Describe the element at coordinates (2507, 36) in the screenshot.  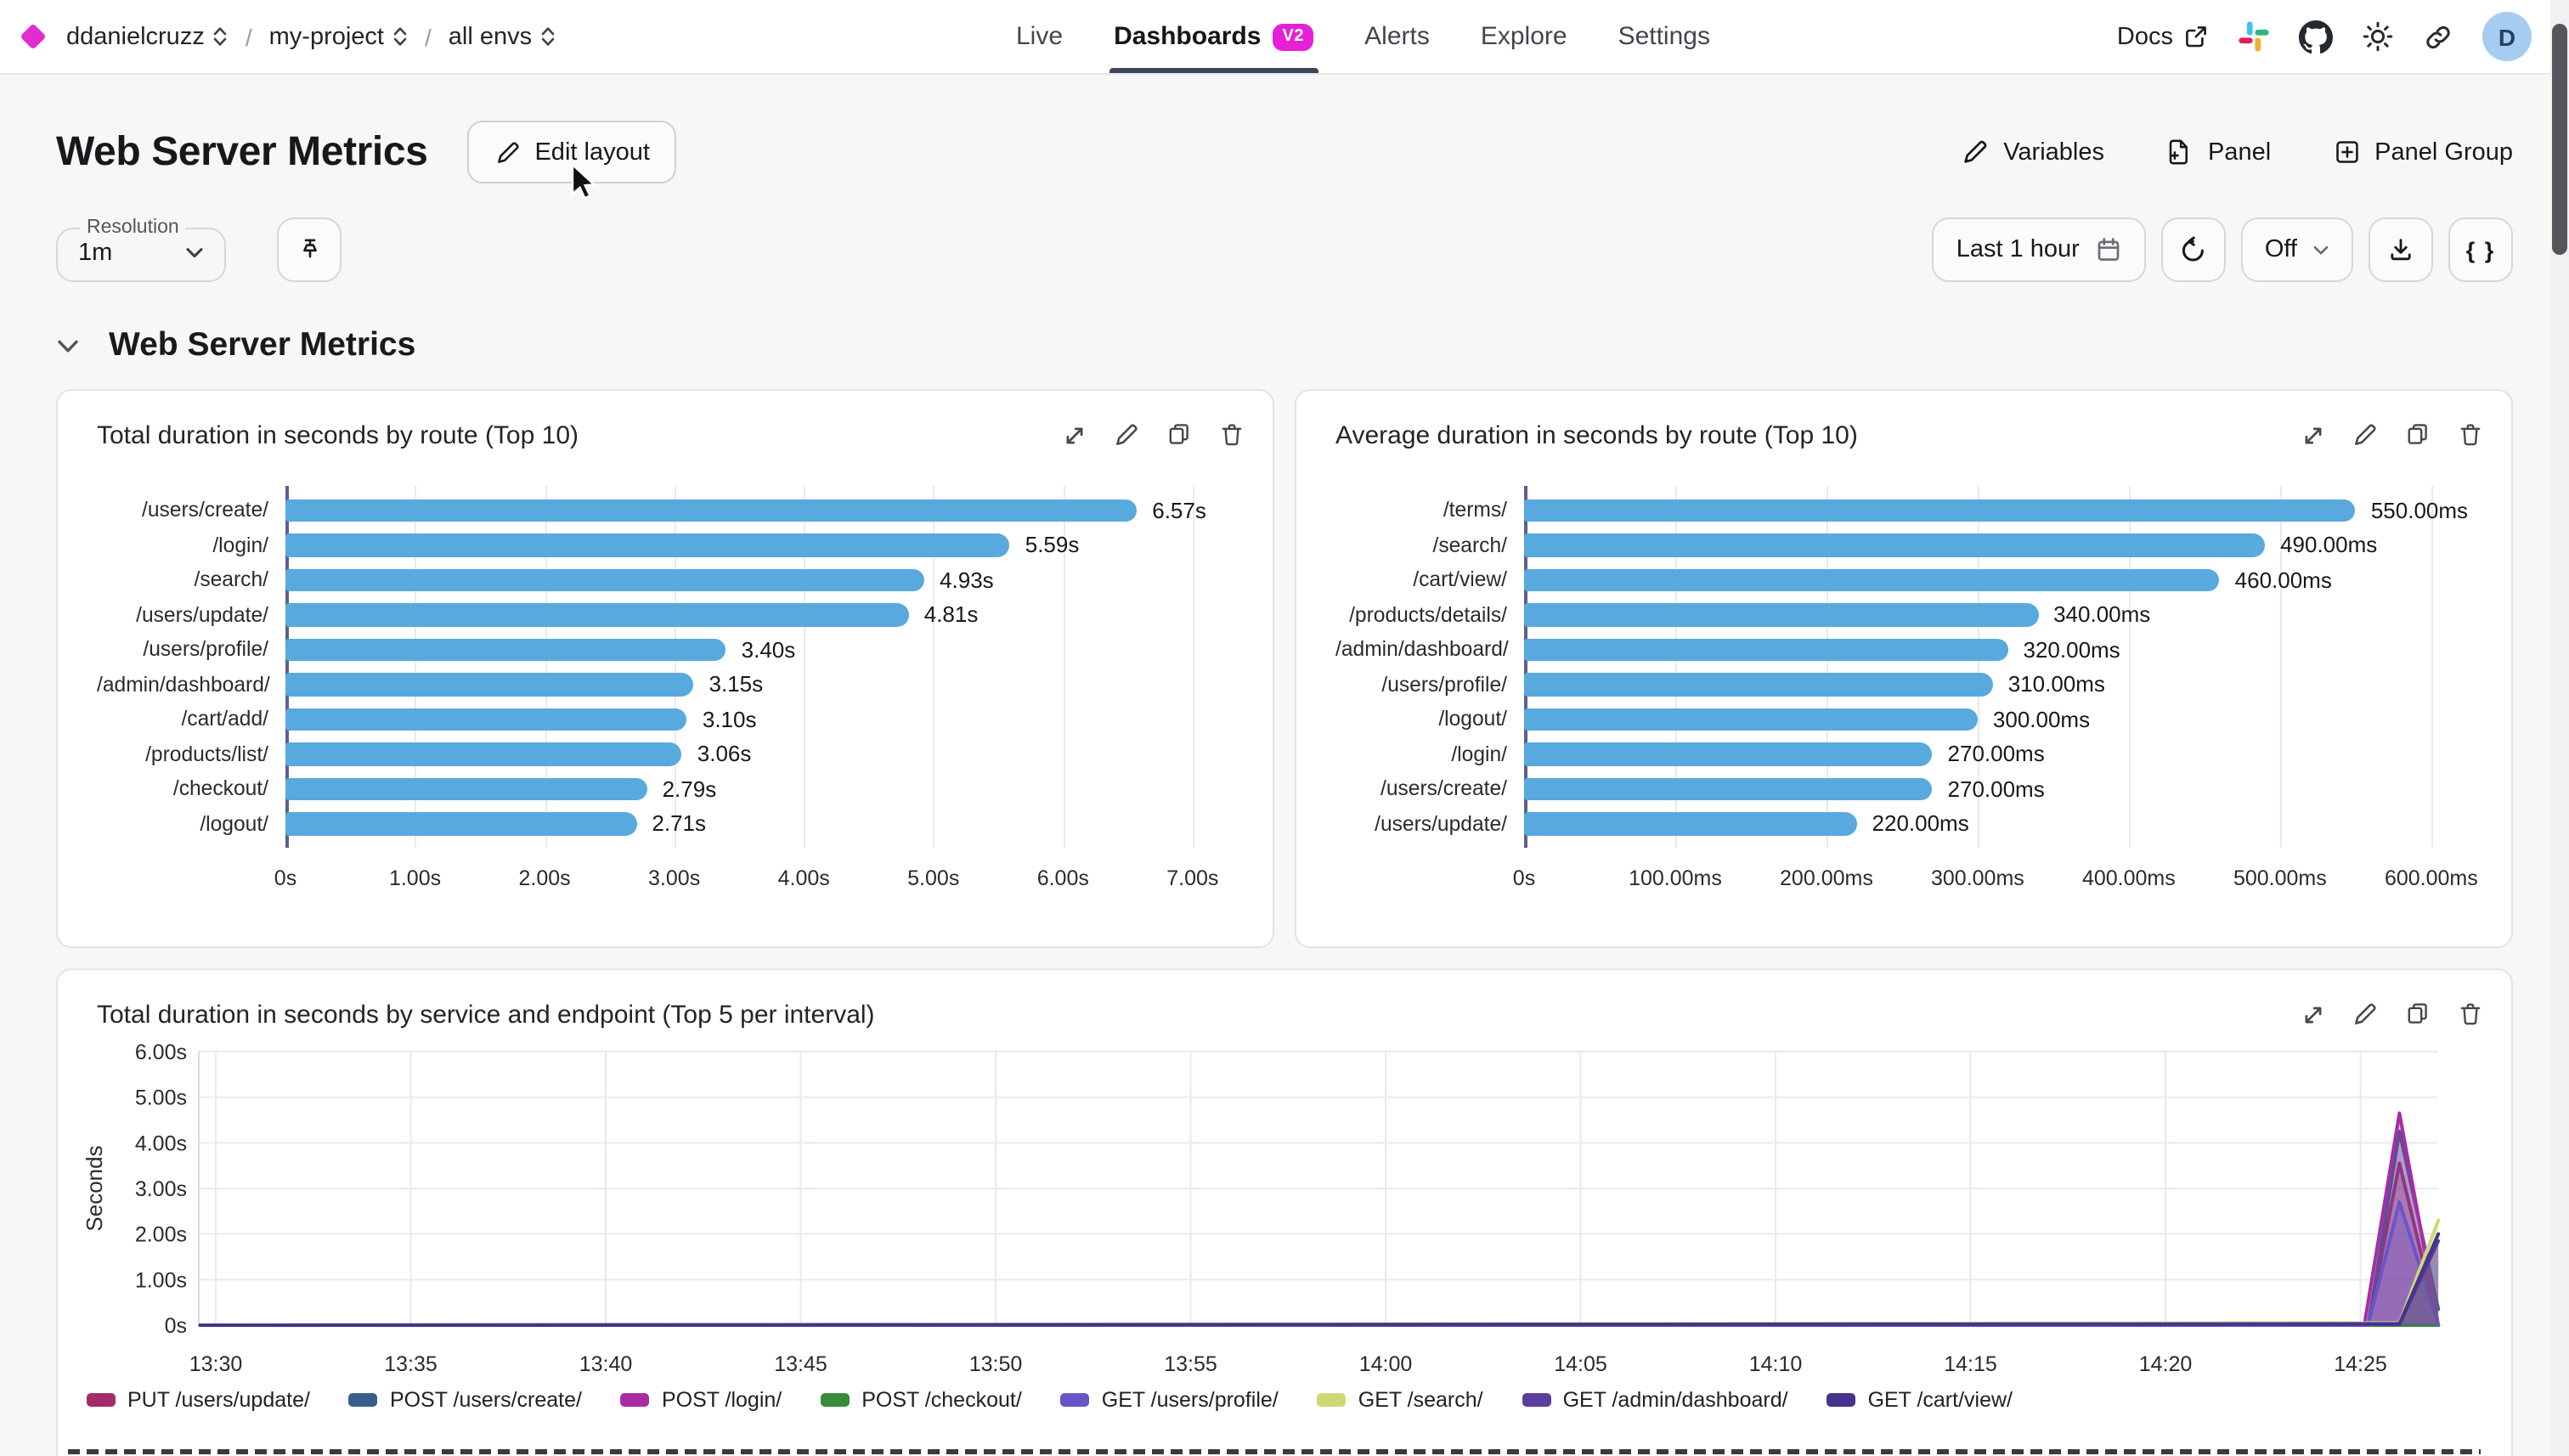
I see `user-avatar: D` at that location.